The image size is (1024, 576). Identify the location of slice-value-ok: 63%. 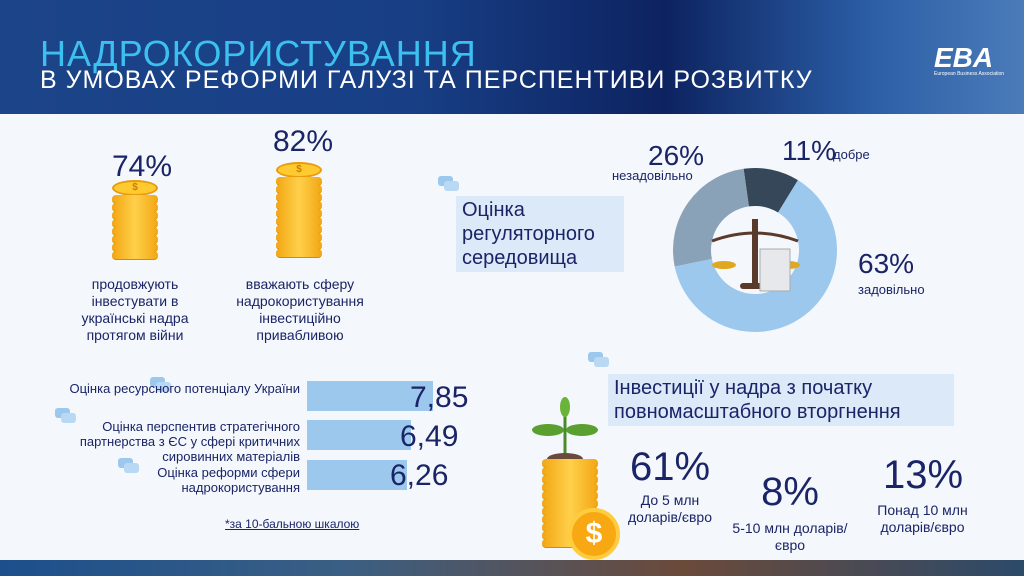
(886, 263).